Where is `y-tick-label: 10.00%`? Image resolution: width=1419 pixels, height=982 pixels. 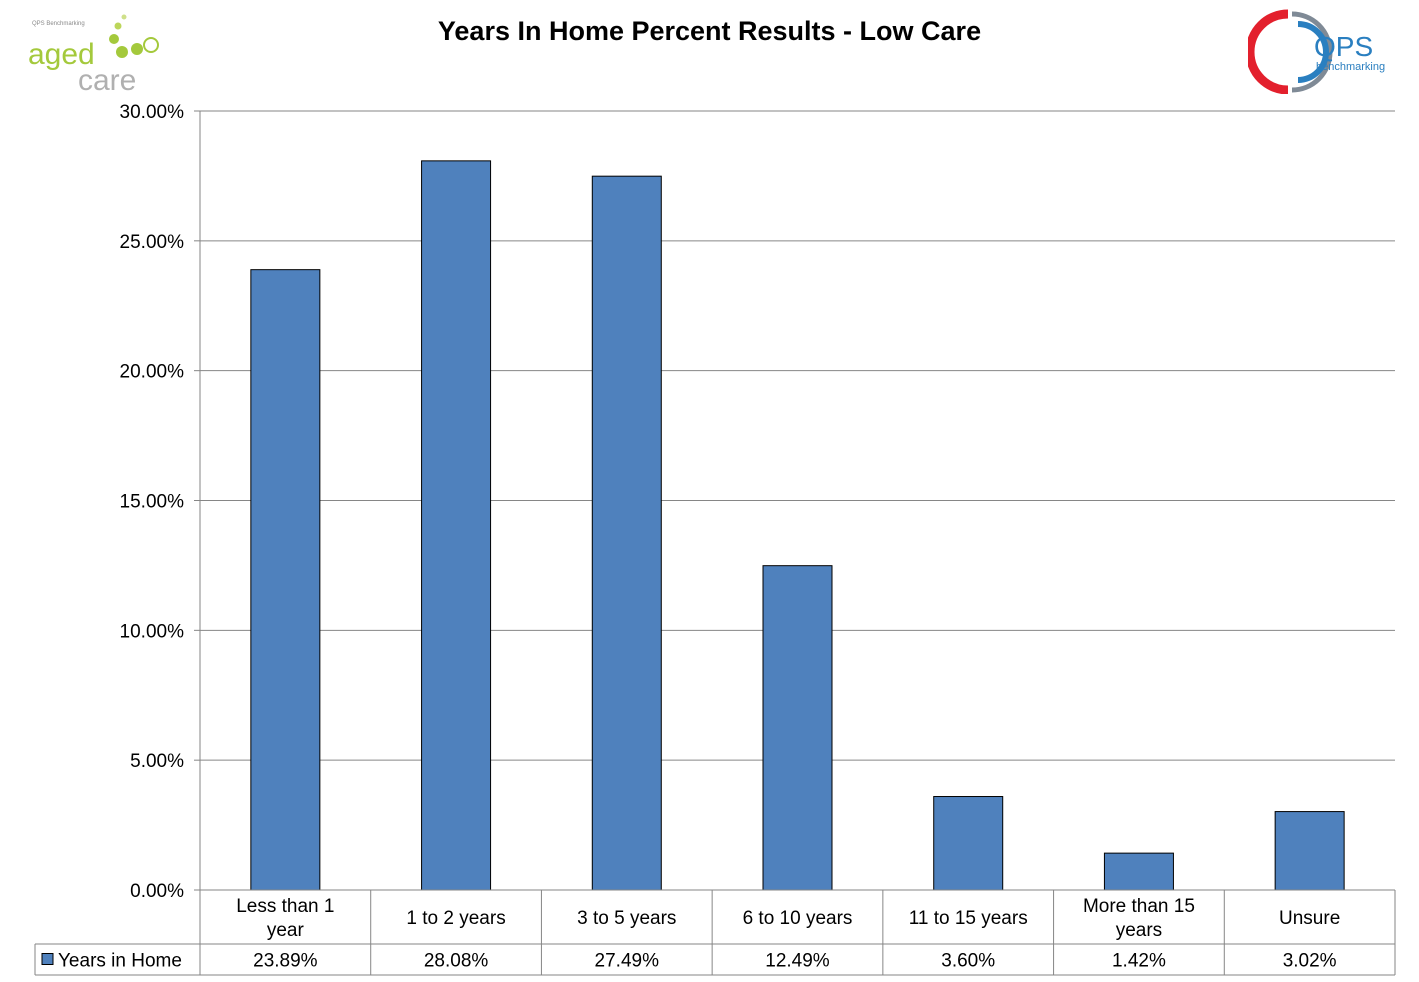 y-tick-label: 10.00% is located at coordinates (152, 631).